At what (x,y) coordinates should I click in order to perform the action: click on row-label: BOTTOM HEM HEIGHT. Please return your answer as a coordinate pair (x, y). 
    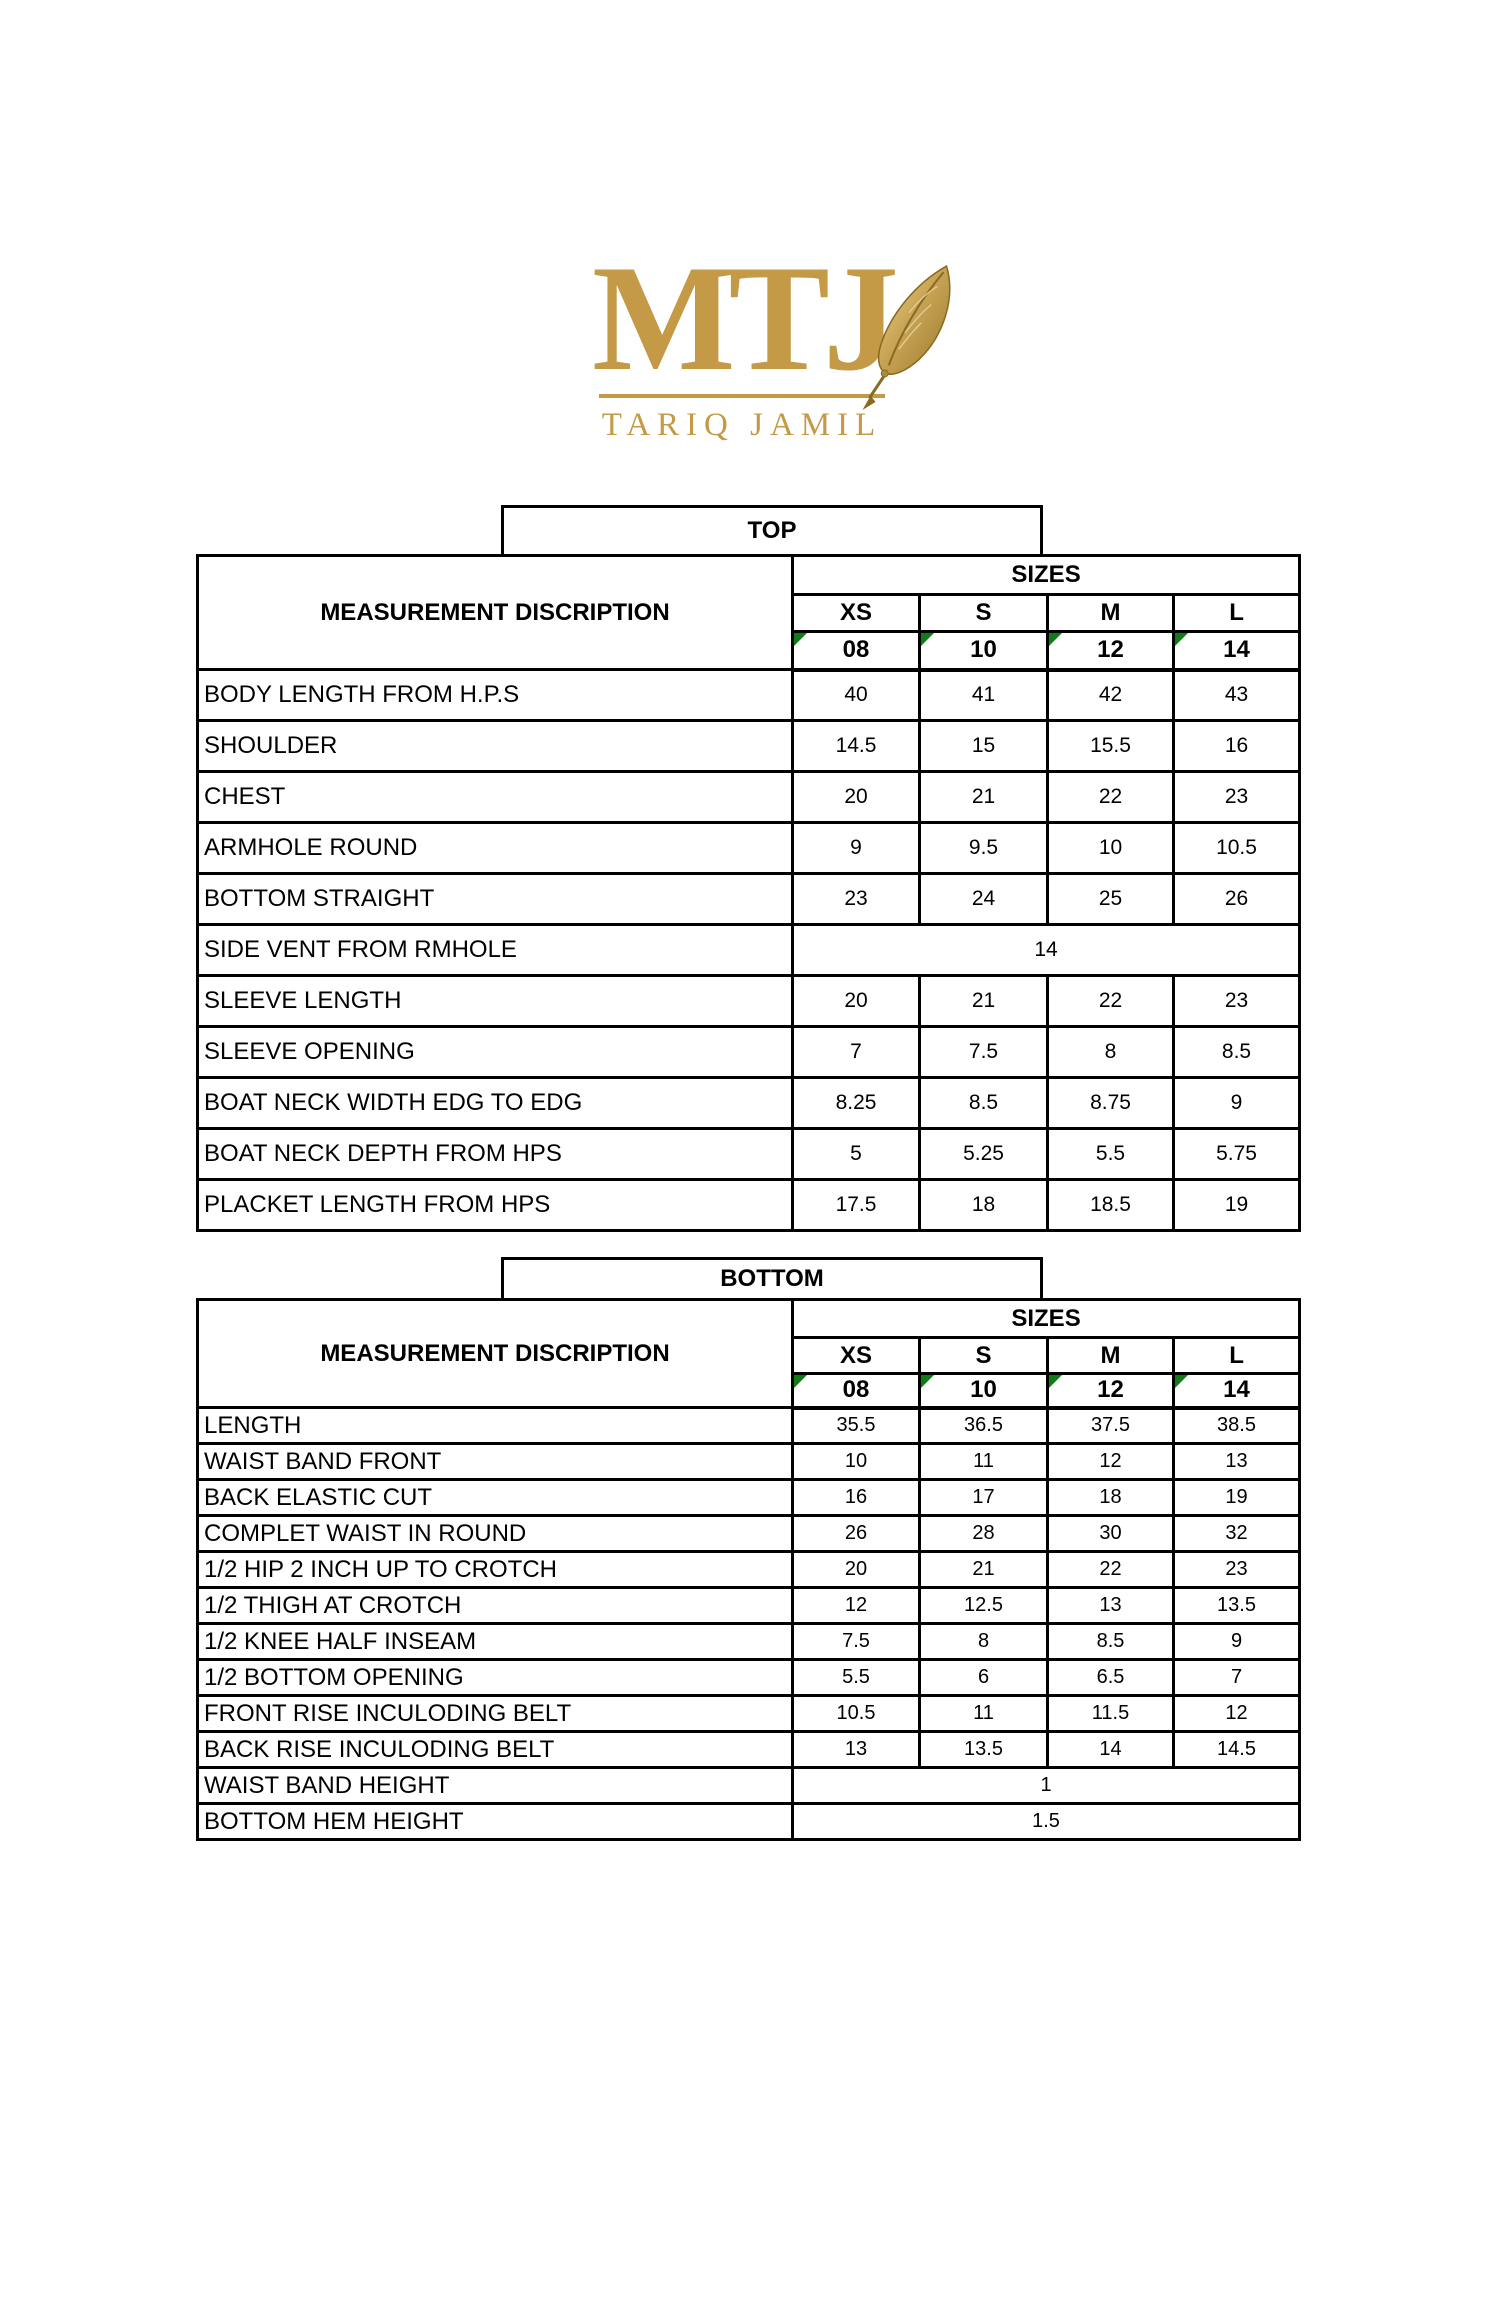
    Looking at the image, I should click on (495, 1821).